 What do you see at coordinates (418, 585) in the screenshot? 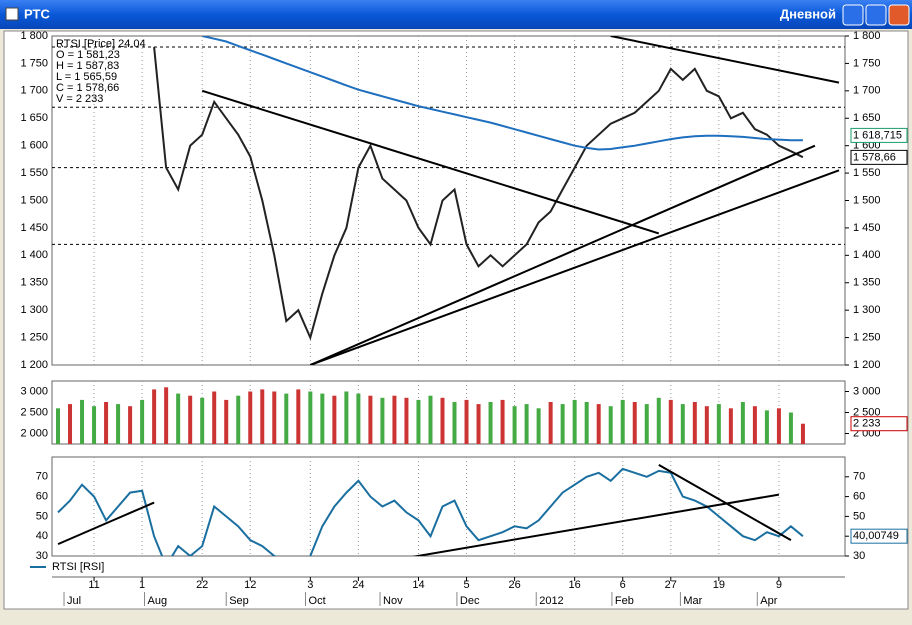
I see `x-tick-label: 14` at bounding box center [418, 585].